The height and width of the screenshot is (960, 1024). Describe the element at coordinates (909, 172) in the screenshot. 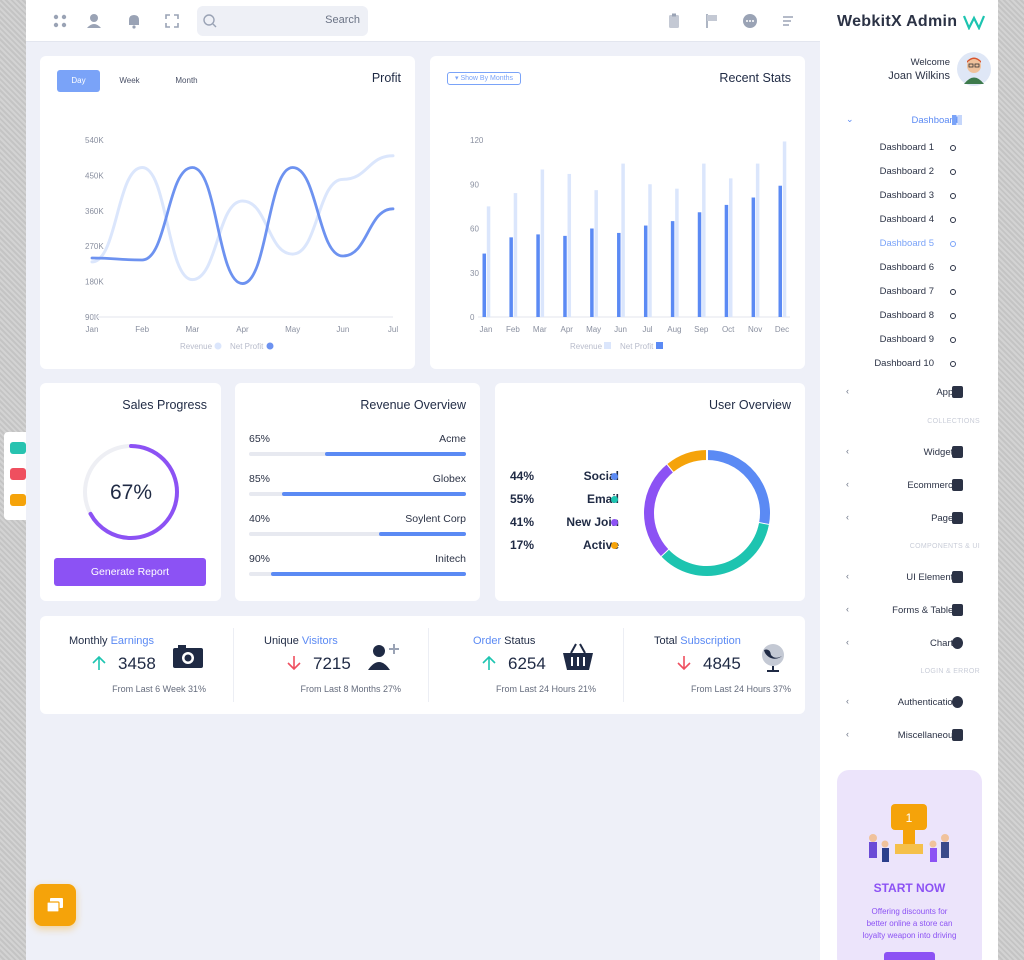

I see `sidebar-subitem-dashboard-2: Dashboard 2` at that location.